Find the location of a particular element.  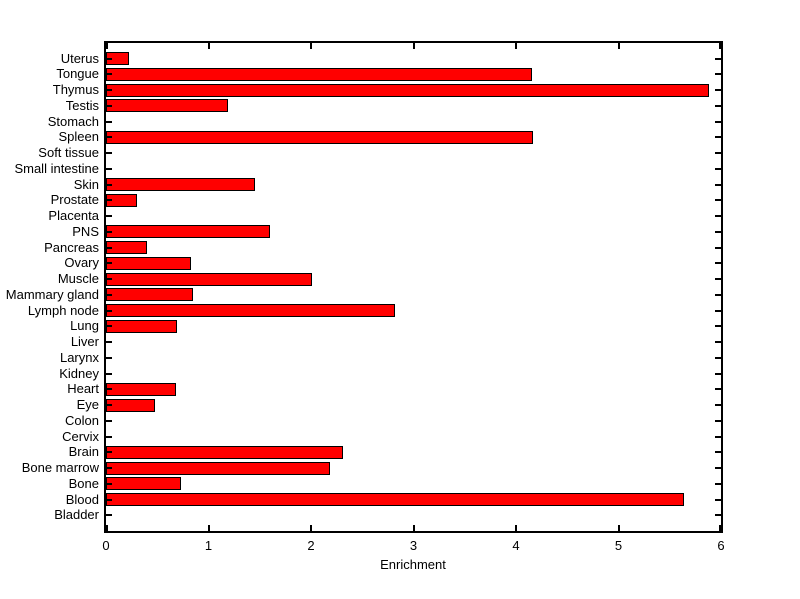

y-tick-label-lung: Lung is located at coordinates (84, 326).